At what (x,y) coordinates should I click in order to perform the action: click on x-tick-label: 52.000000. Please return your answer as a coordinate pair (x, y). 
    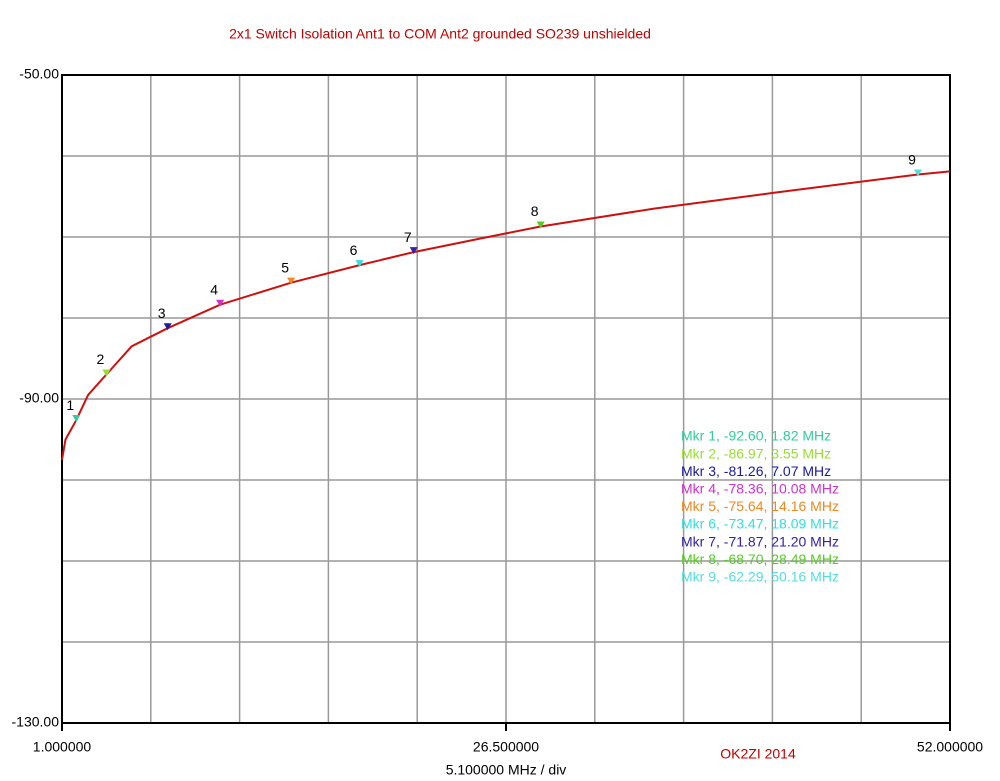
    Looking at the image, I should click on (950, 747).